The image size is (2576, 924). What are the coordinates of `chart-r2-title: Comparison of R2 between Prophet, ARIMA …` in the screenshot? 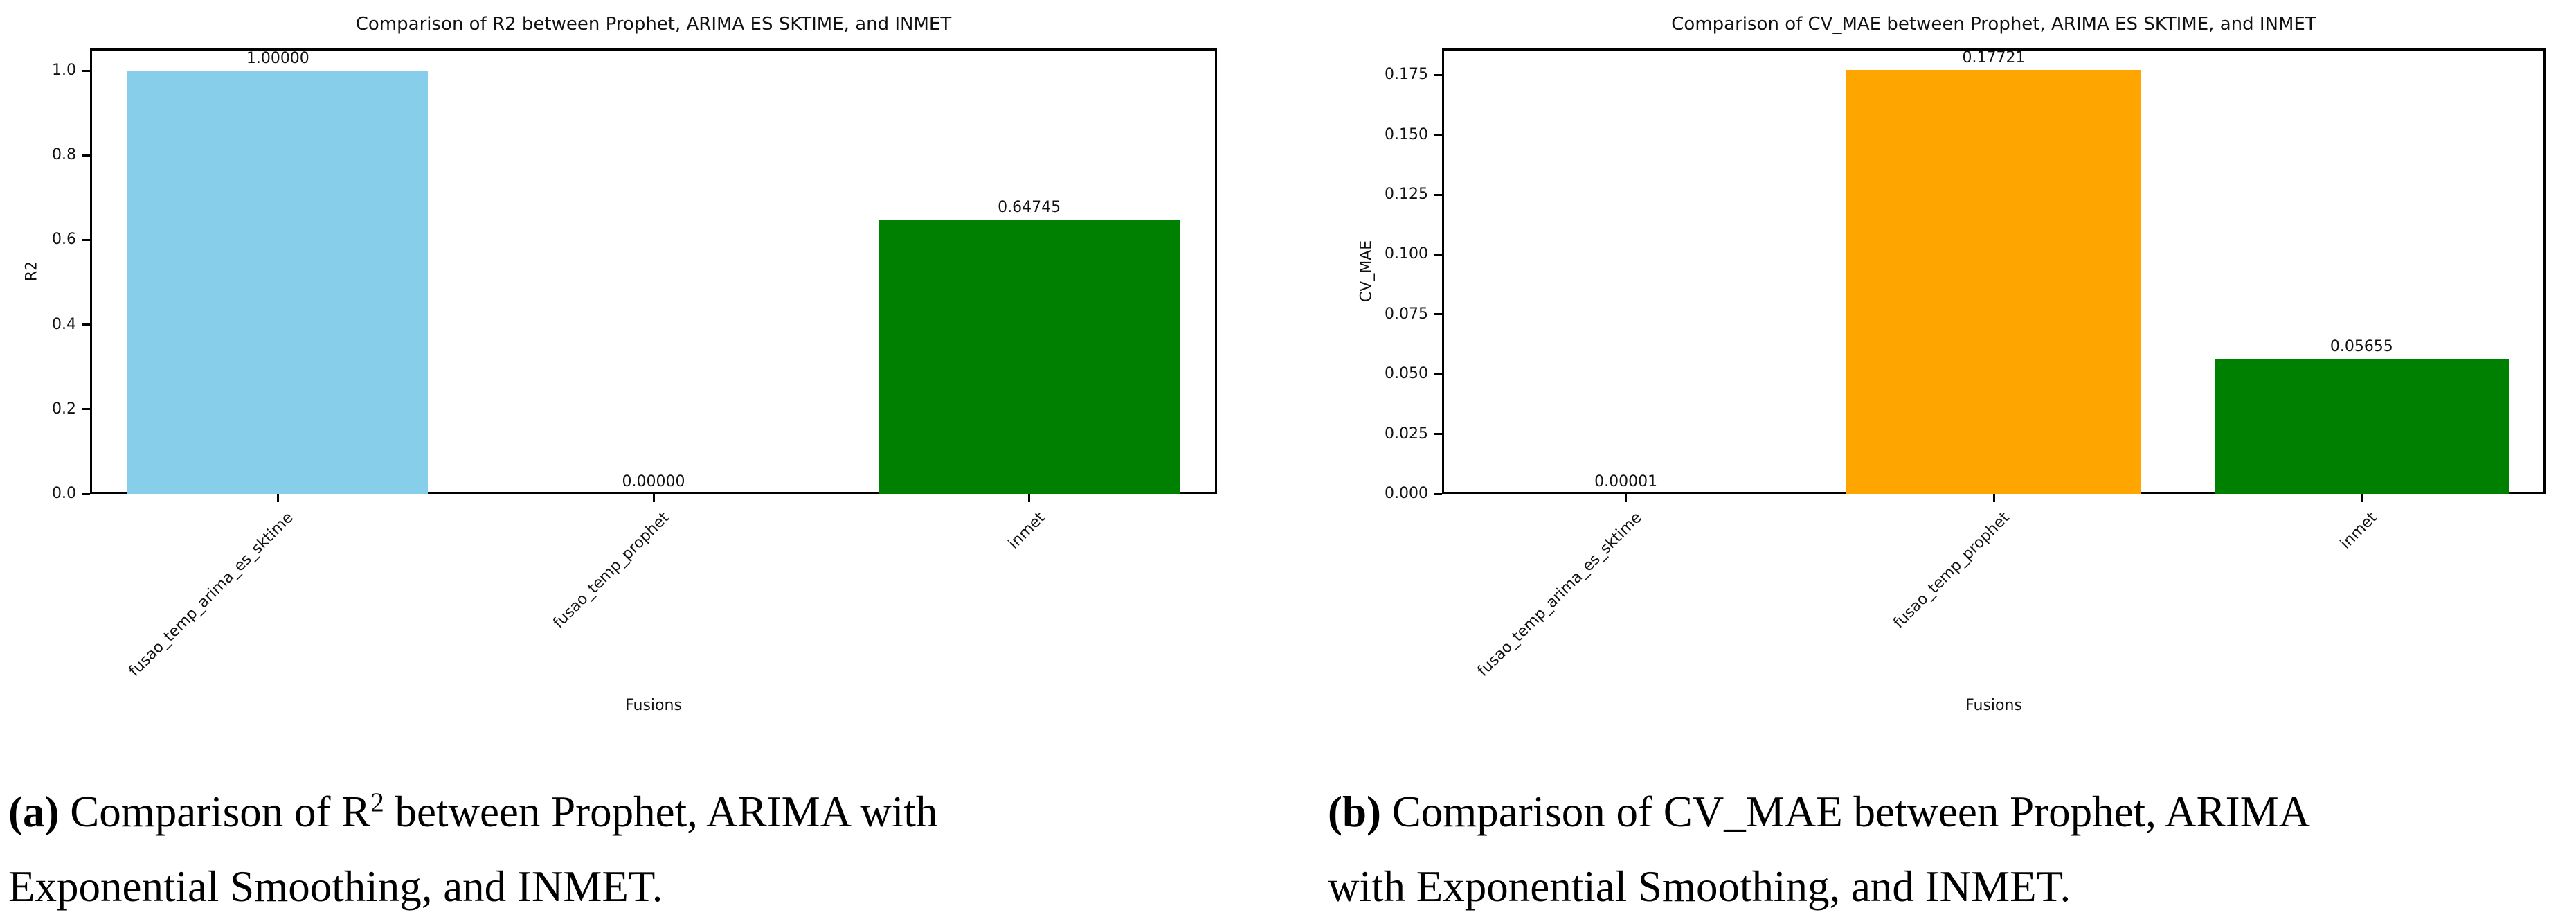 It's located at (653, 25).